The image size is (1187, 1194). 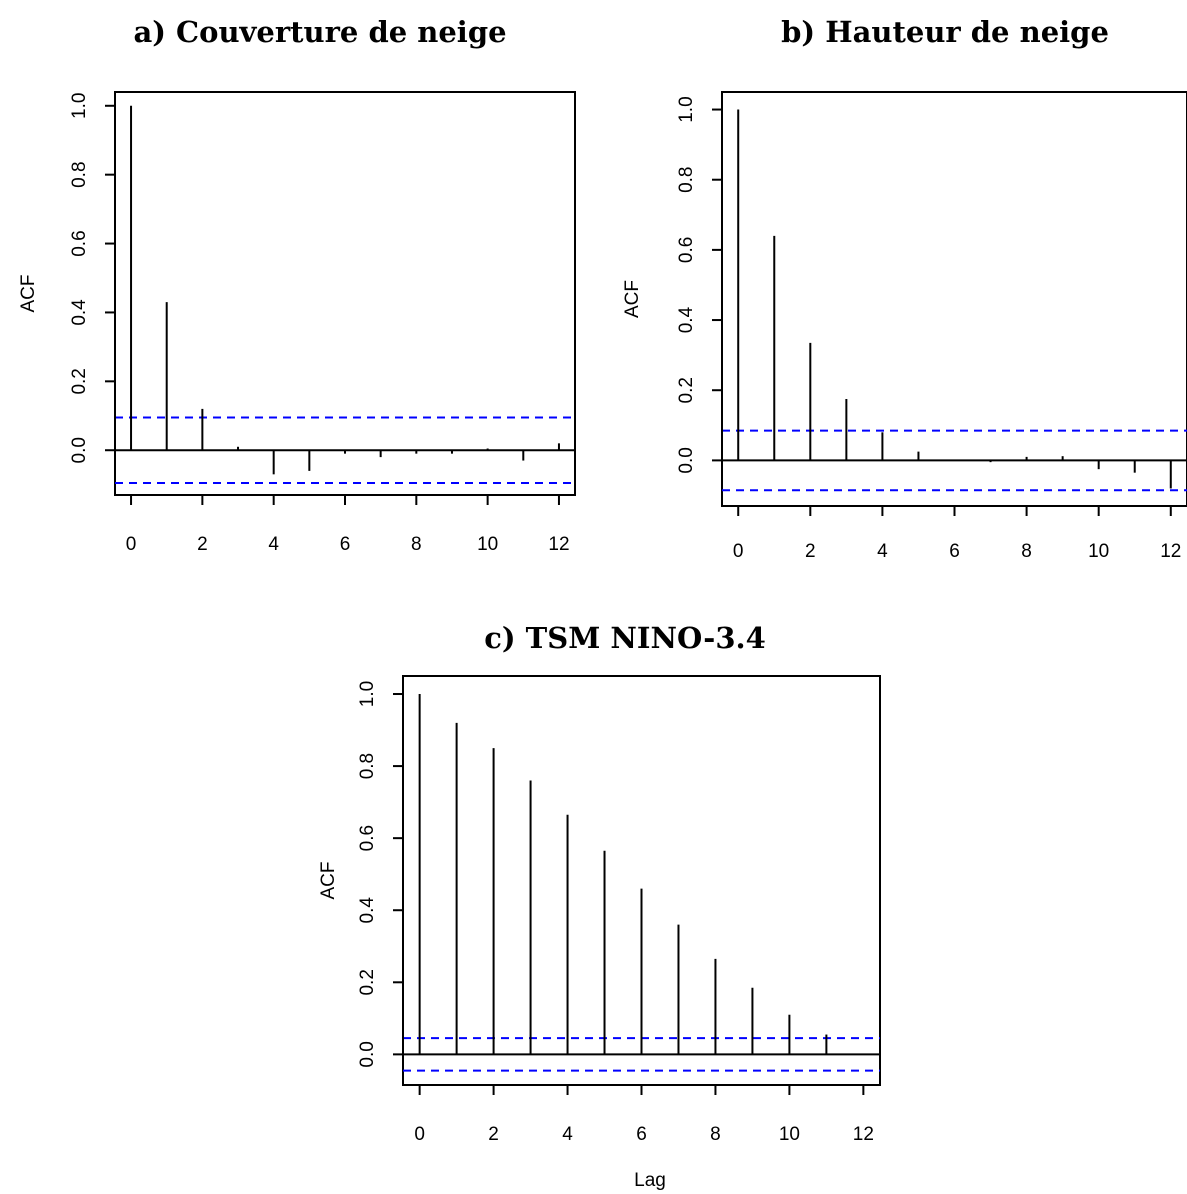 I want to click on x-axis-title: Lag, so click(x=650, y=1180).